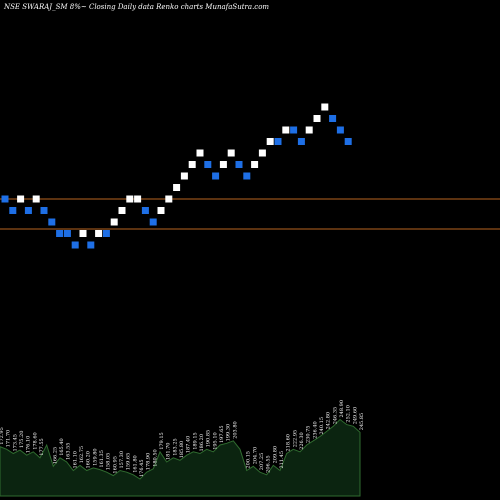  What do you see at coordinates (82, 455) in the screenshot?
I see `volume-label: 162.75` at bounding box center [82, 455].